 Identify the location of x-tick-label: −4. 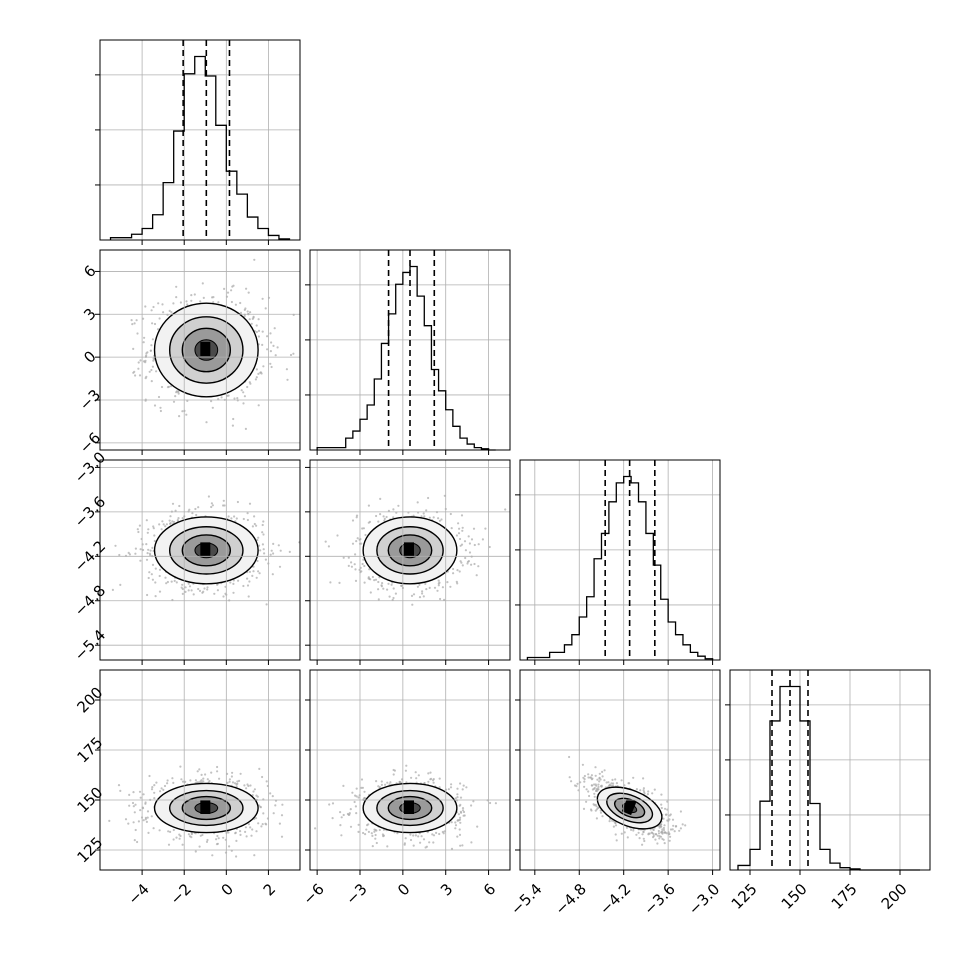
(138, 894).